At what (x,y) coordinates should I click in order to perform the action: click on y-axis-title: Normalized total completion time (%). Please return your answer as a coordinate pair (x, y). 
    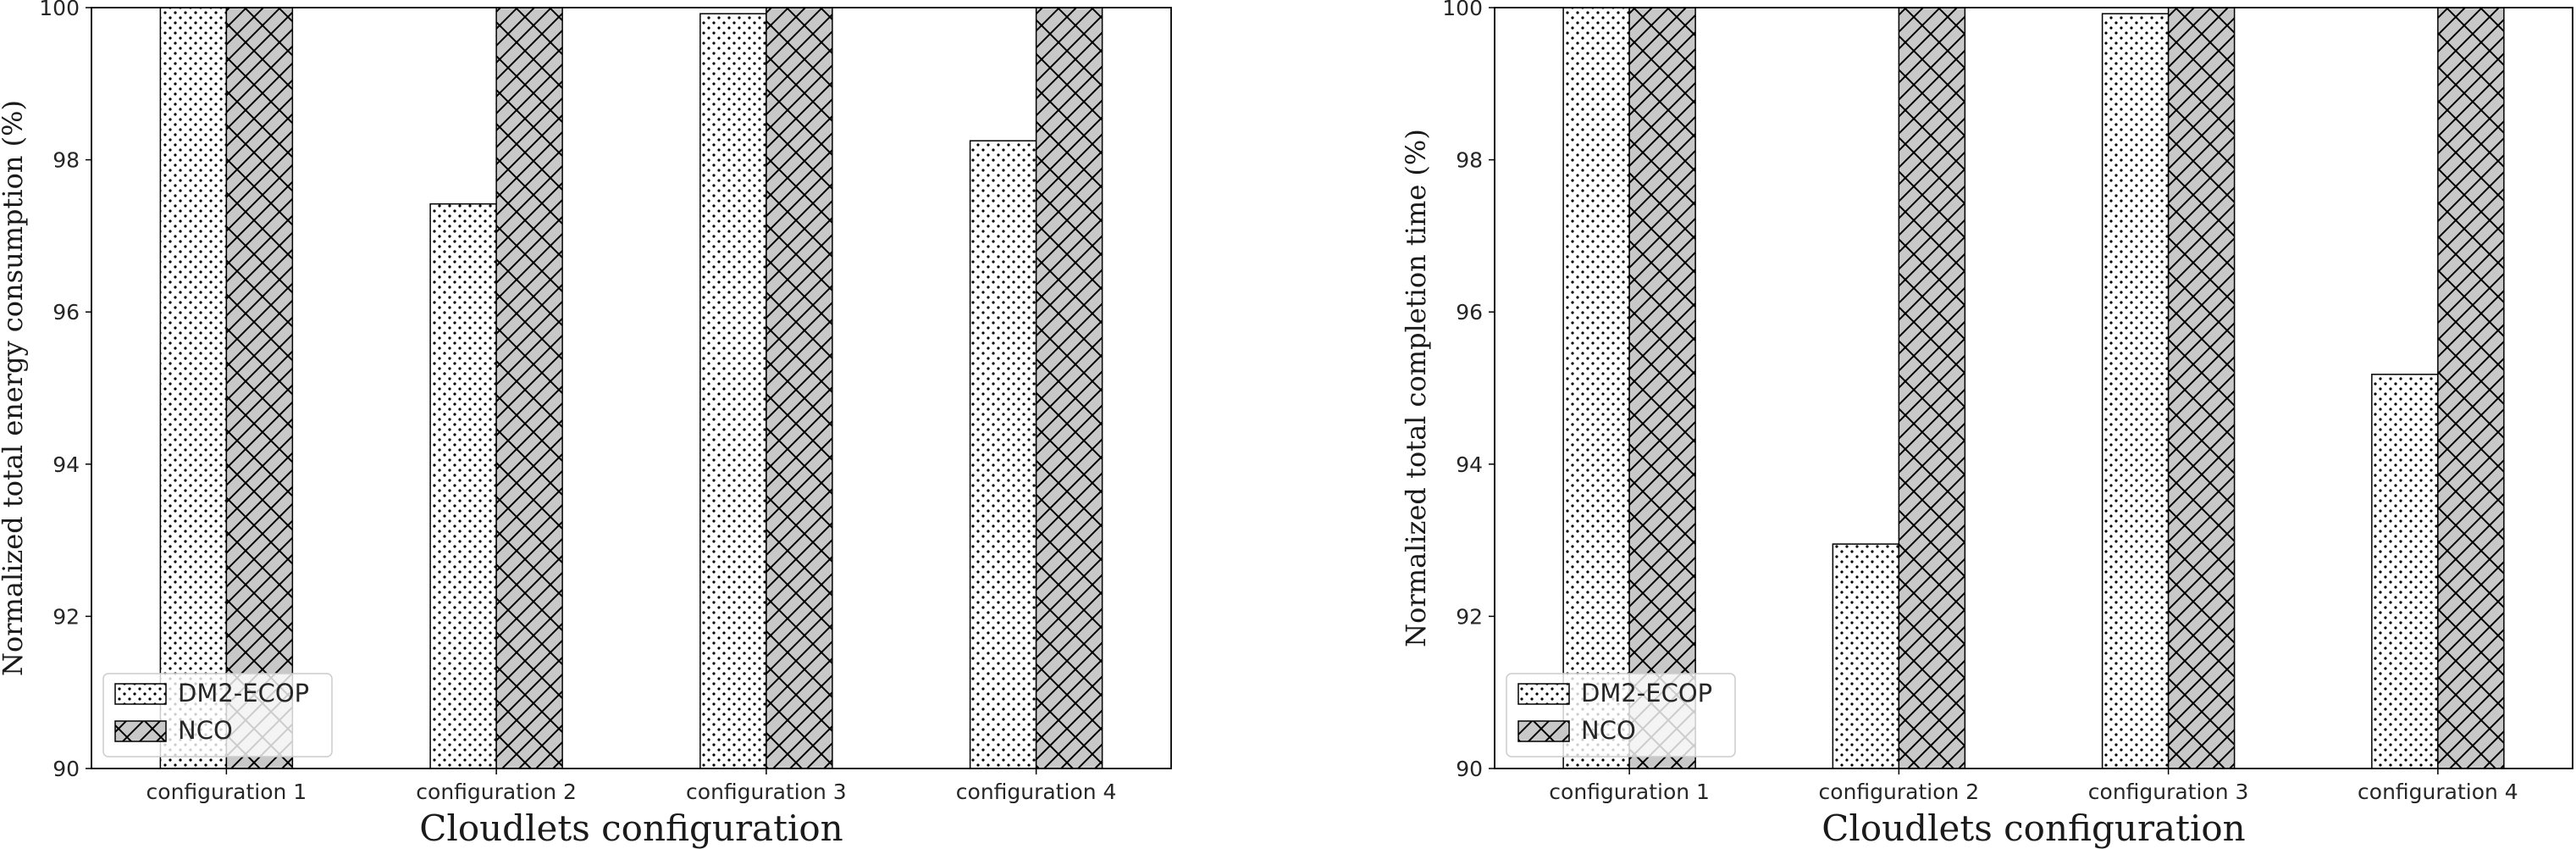
    Looking at the image, I should click on (1416, 388).